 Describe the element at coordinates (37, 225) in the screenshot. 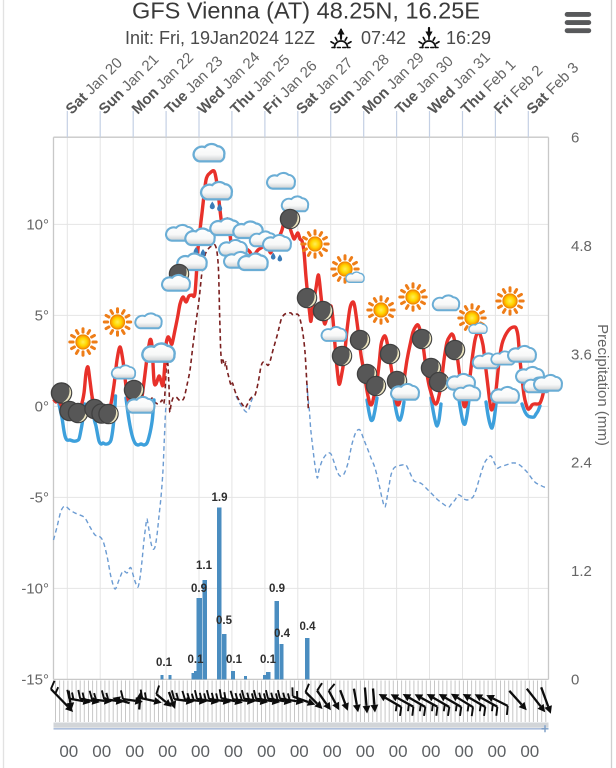

I see `svg-text: 10°` at that location.